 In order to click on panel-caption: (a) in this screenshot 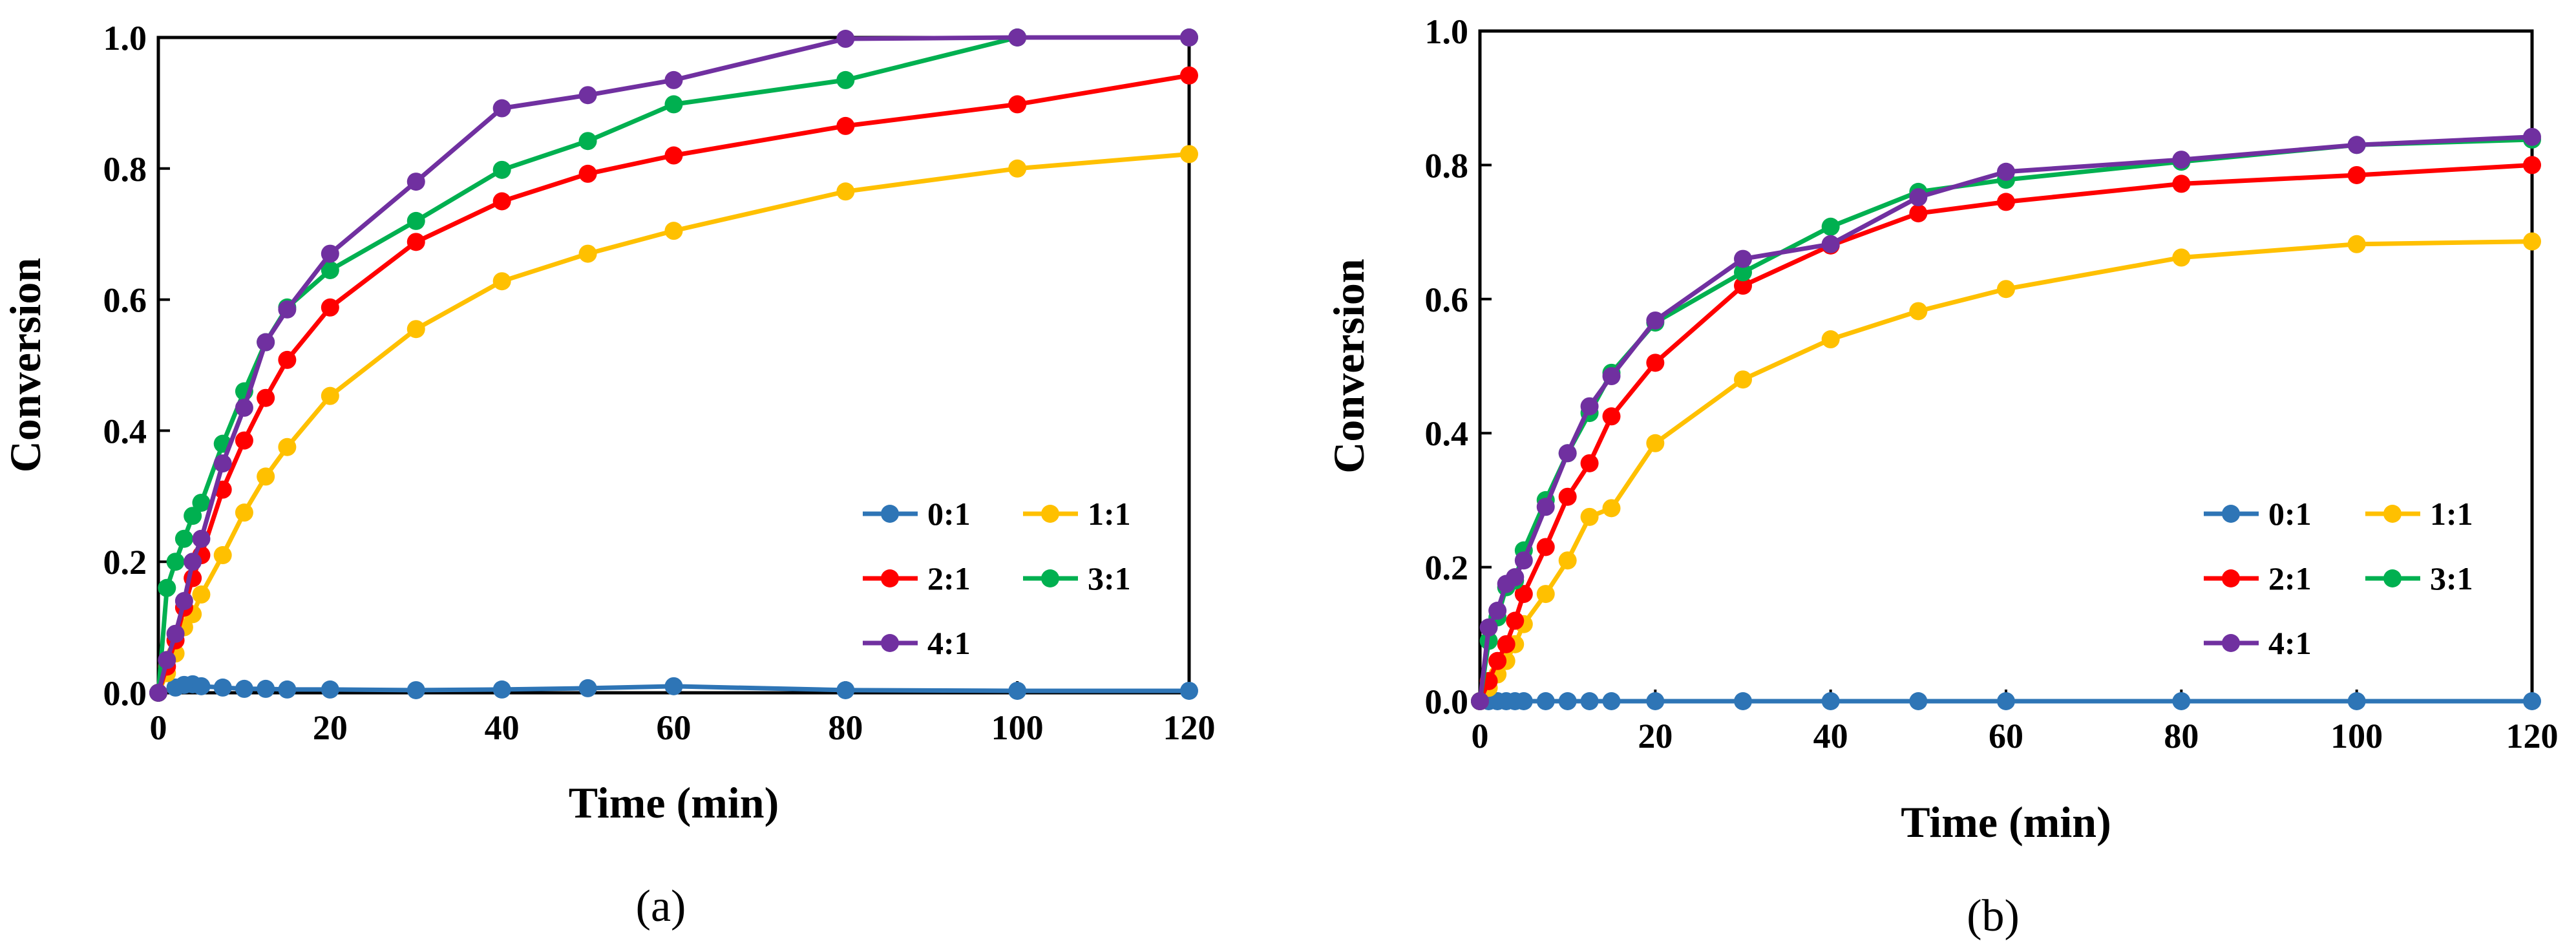, I will do `click(661, 906)`.